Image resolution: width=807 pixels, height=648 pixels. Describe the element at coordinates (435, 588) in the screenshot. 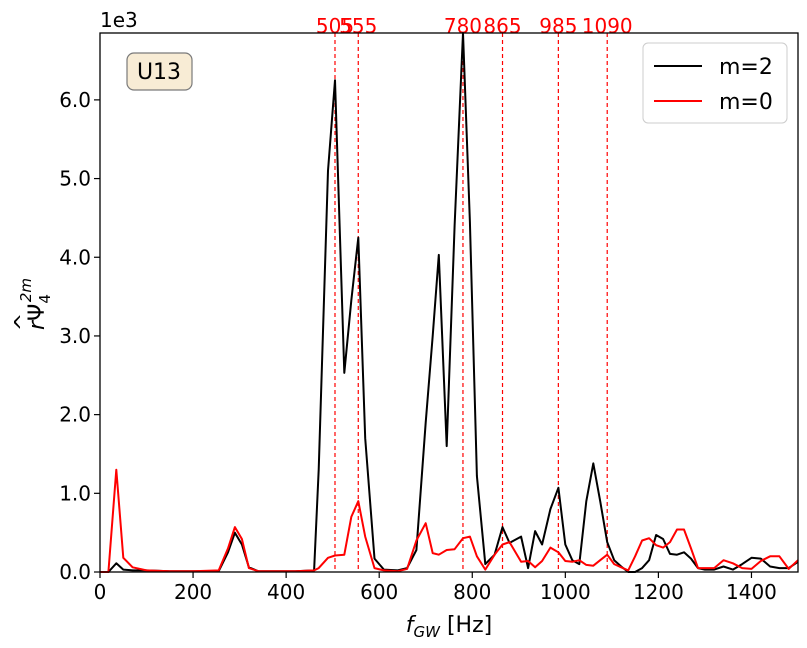

I see `x-axis-ticks: 0 200 400 600 800 1000 1200 1400` at that location.